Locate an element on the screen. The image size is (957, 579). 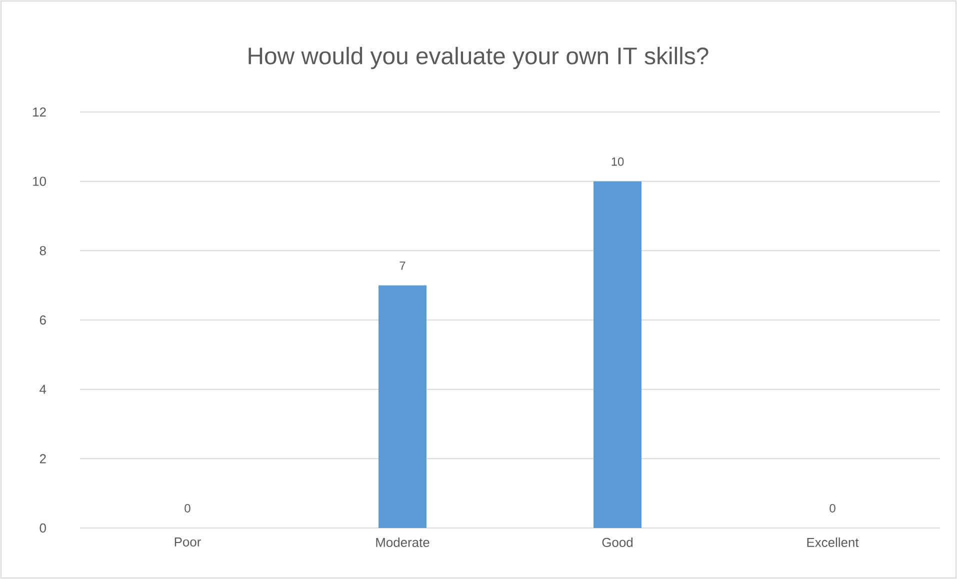
y-tick-label: 0 is located at coordinates (43, 528).